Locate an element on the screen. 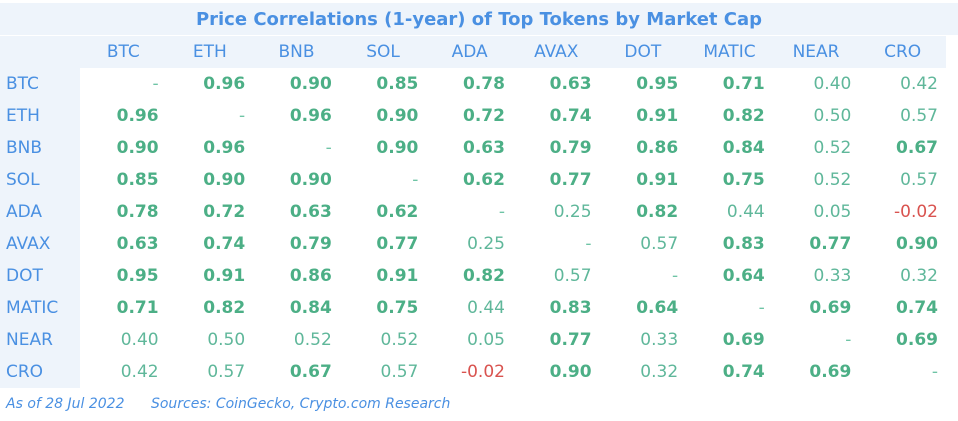  correlation-cell: 0.64 is located at coordinates (657, 308).